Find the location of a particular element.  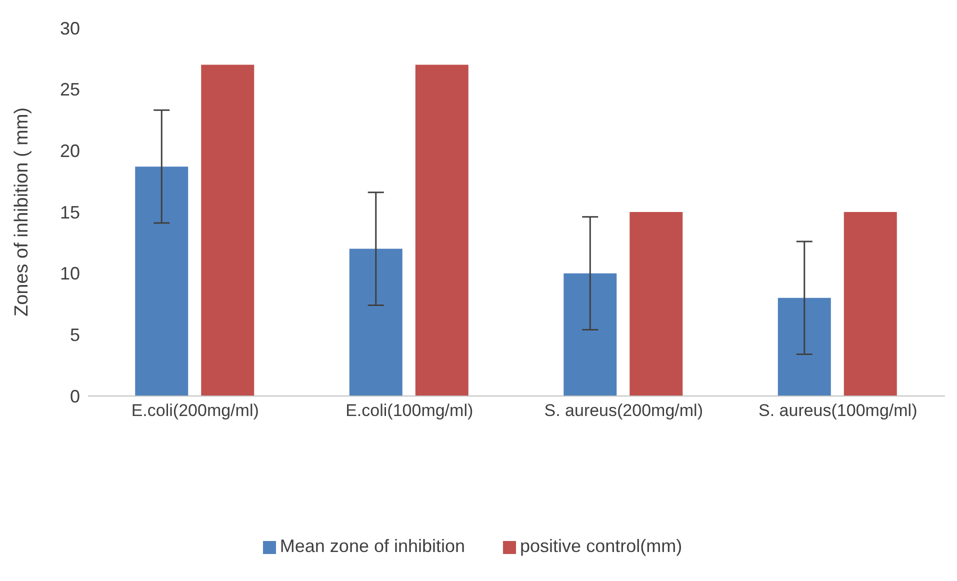

legend-label: Mean zone of inhibition is located at coordinates (373, 546).